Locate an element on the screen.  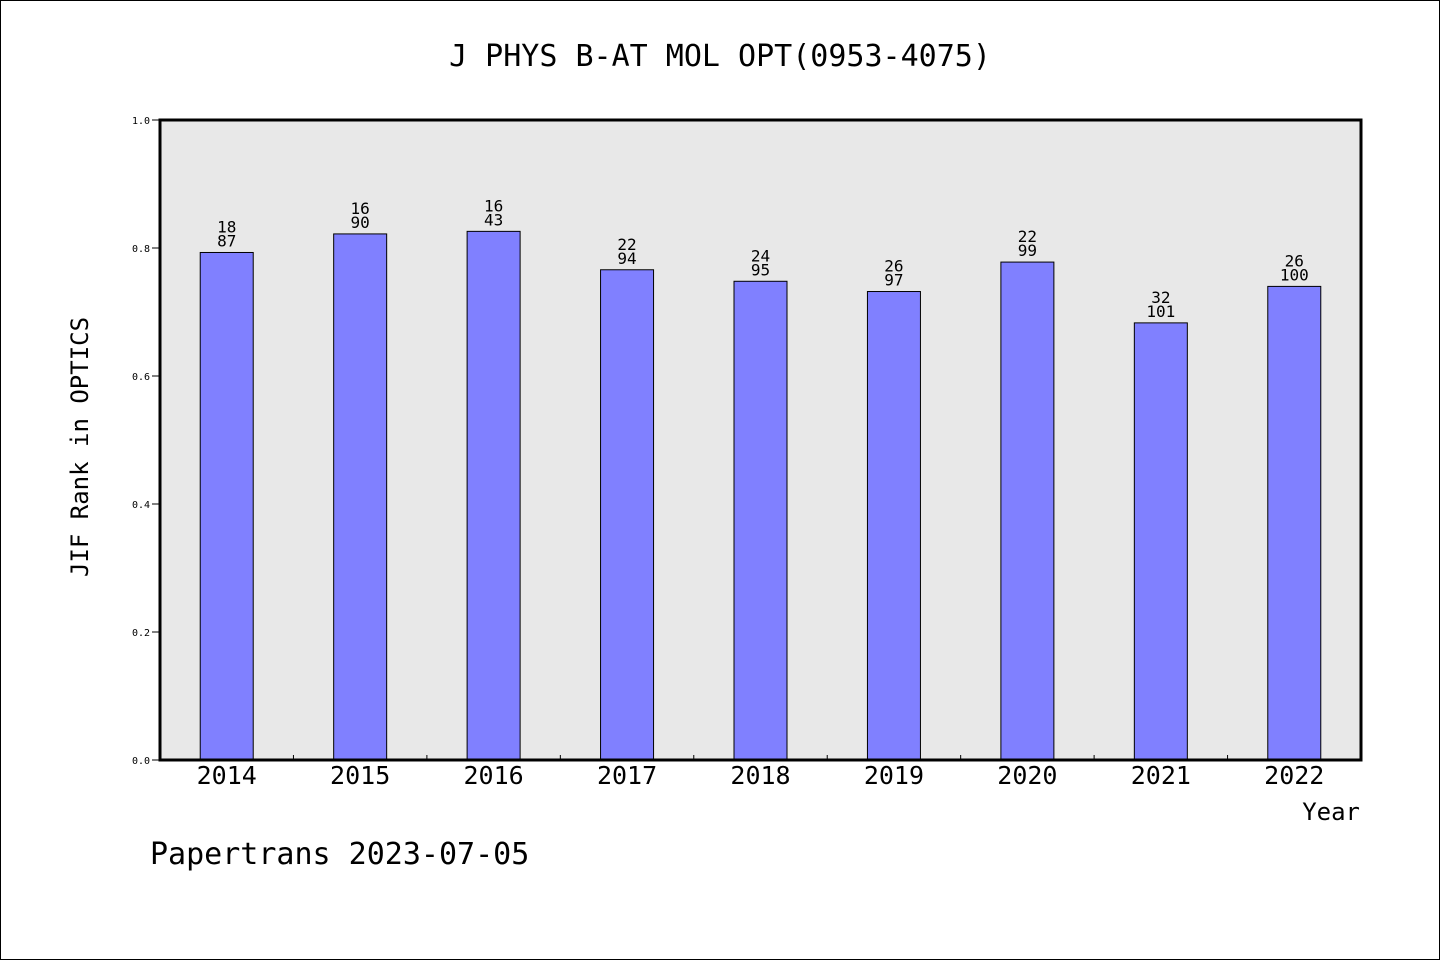
bar-2019 is located at coordinates (893, 526).